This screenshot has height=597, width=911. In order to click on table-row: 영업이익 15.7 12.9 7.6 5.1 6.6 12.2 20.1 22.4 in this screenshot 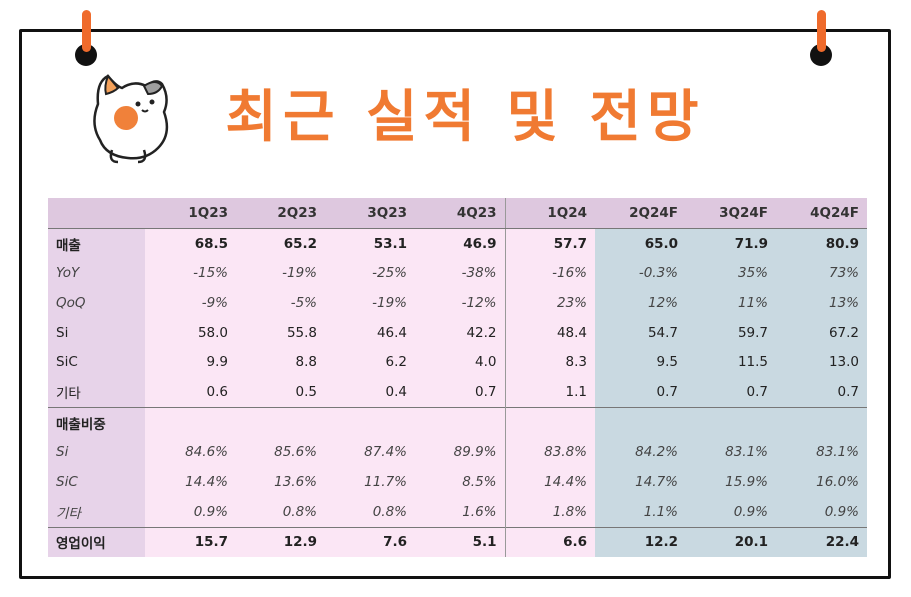, I will do `click(457, 542)`.